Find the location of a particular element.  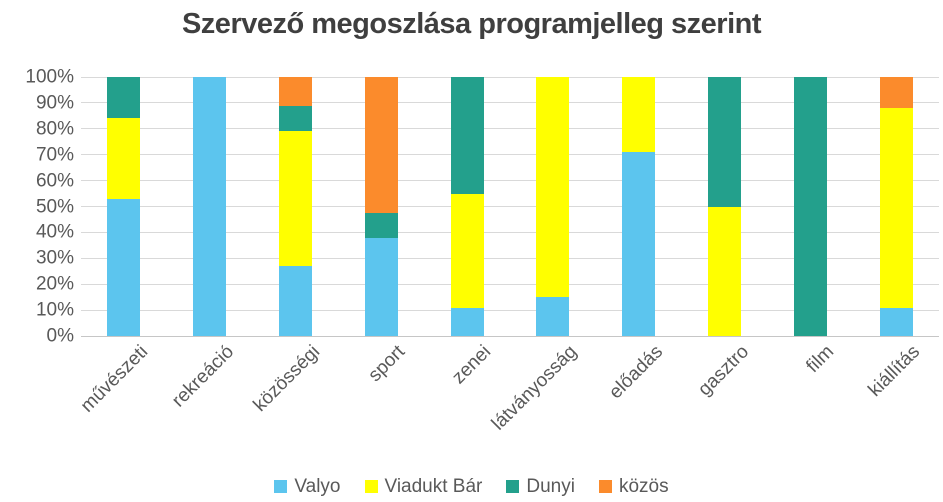

legend-item: Viadukt Bár is located at coordinates (423, 486).